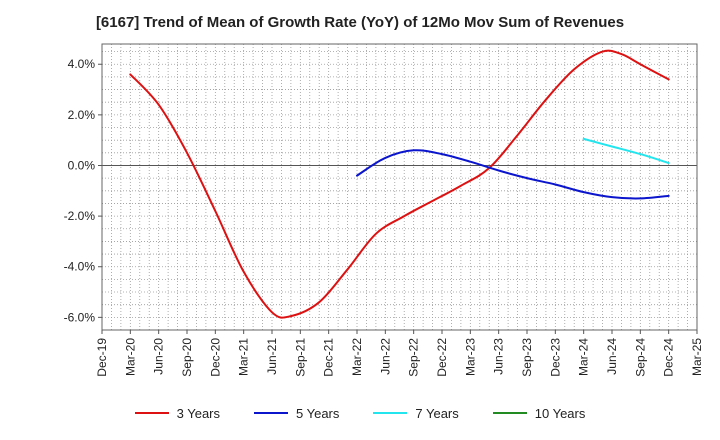  Describe the element at coordinates (437, 413) in the screenshot. I see `legend-label: 7 Years` at that location.